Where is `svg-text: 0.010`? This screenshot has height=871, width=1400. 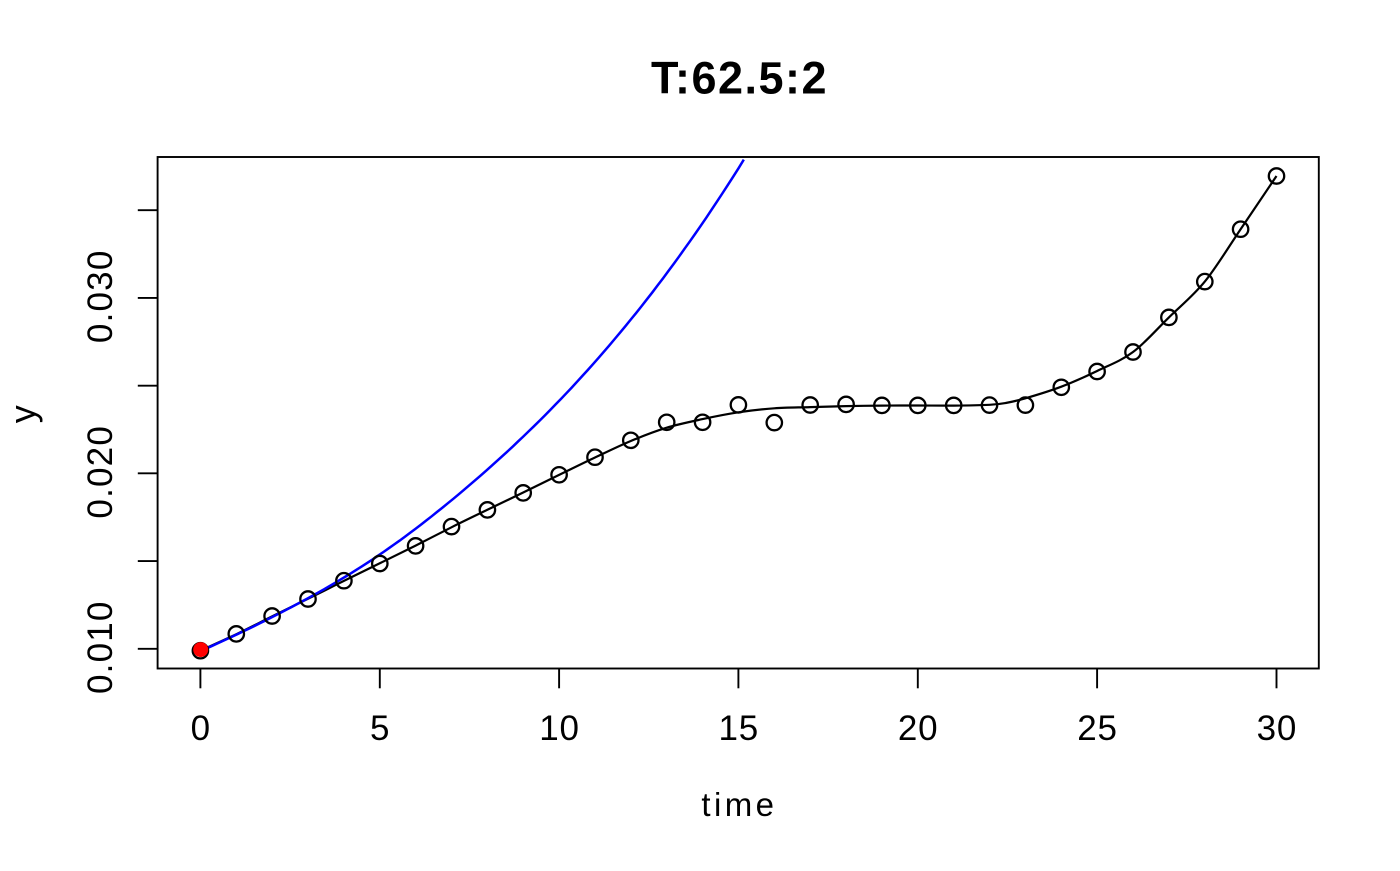
svg-text: 0.010 is located at coordinates (100, 647).